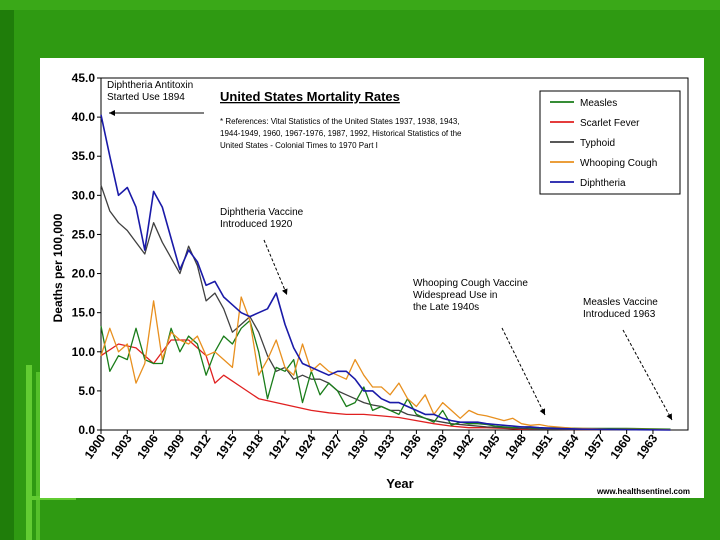  Describe the element at coordinates (523, 371) in the screenshot. I see `annotation-whoop-vaccine-arrow` at that location.